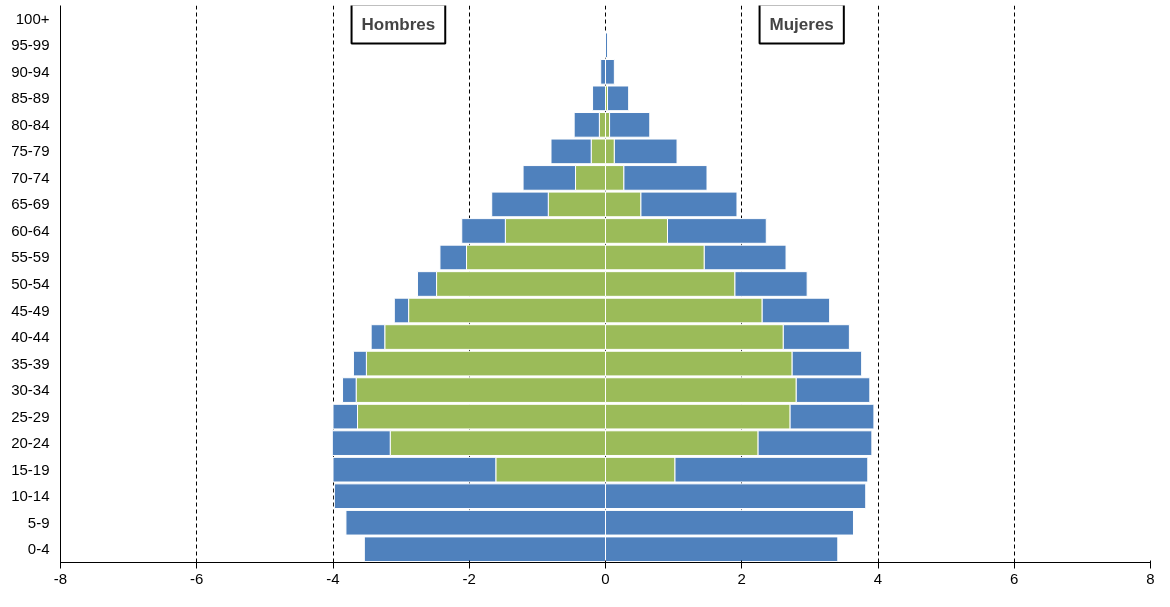  I want to click on y-tick-label: 75-79, so click(30, 151).